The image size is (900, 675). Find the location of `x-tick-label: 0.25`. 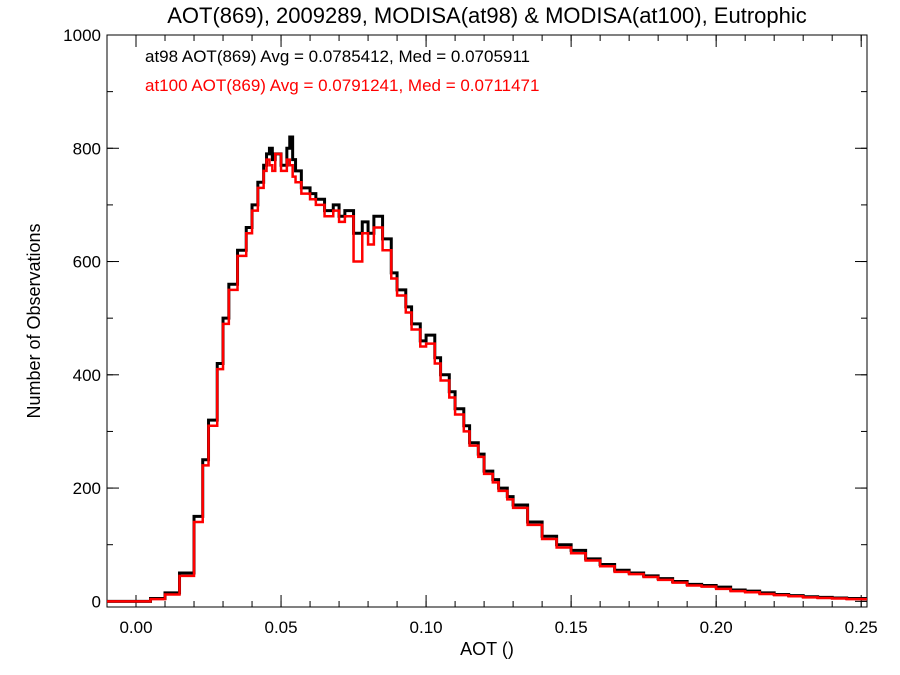

x-tick-label: 0.25 is located at coordinates (861, 627).